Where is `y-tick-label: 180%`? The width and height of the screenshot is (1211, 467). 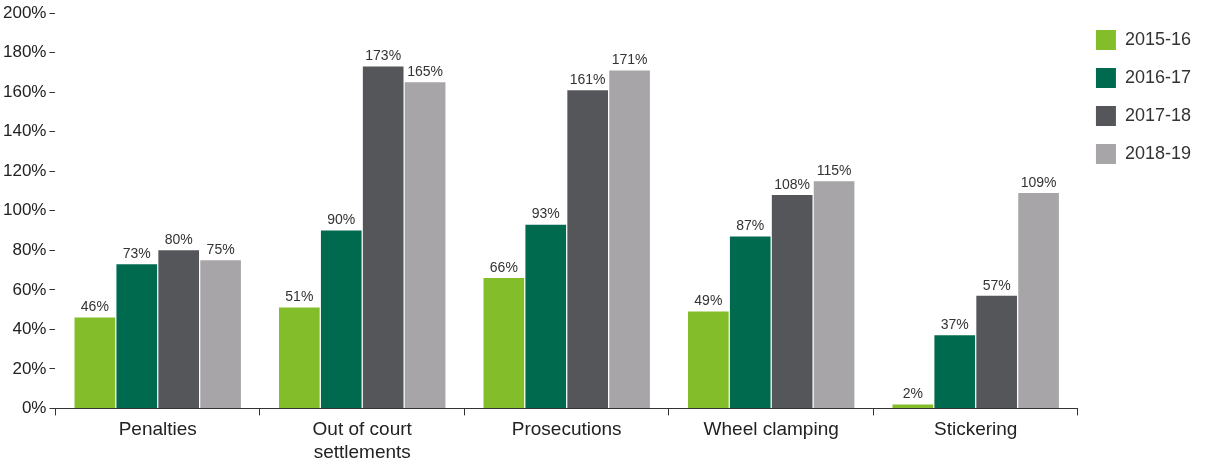
y-tick-label: 180% is located at coordinates (25, 52).